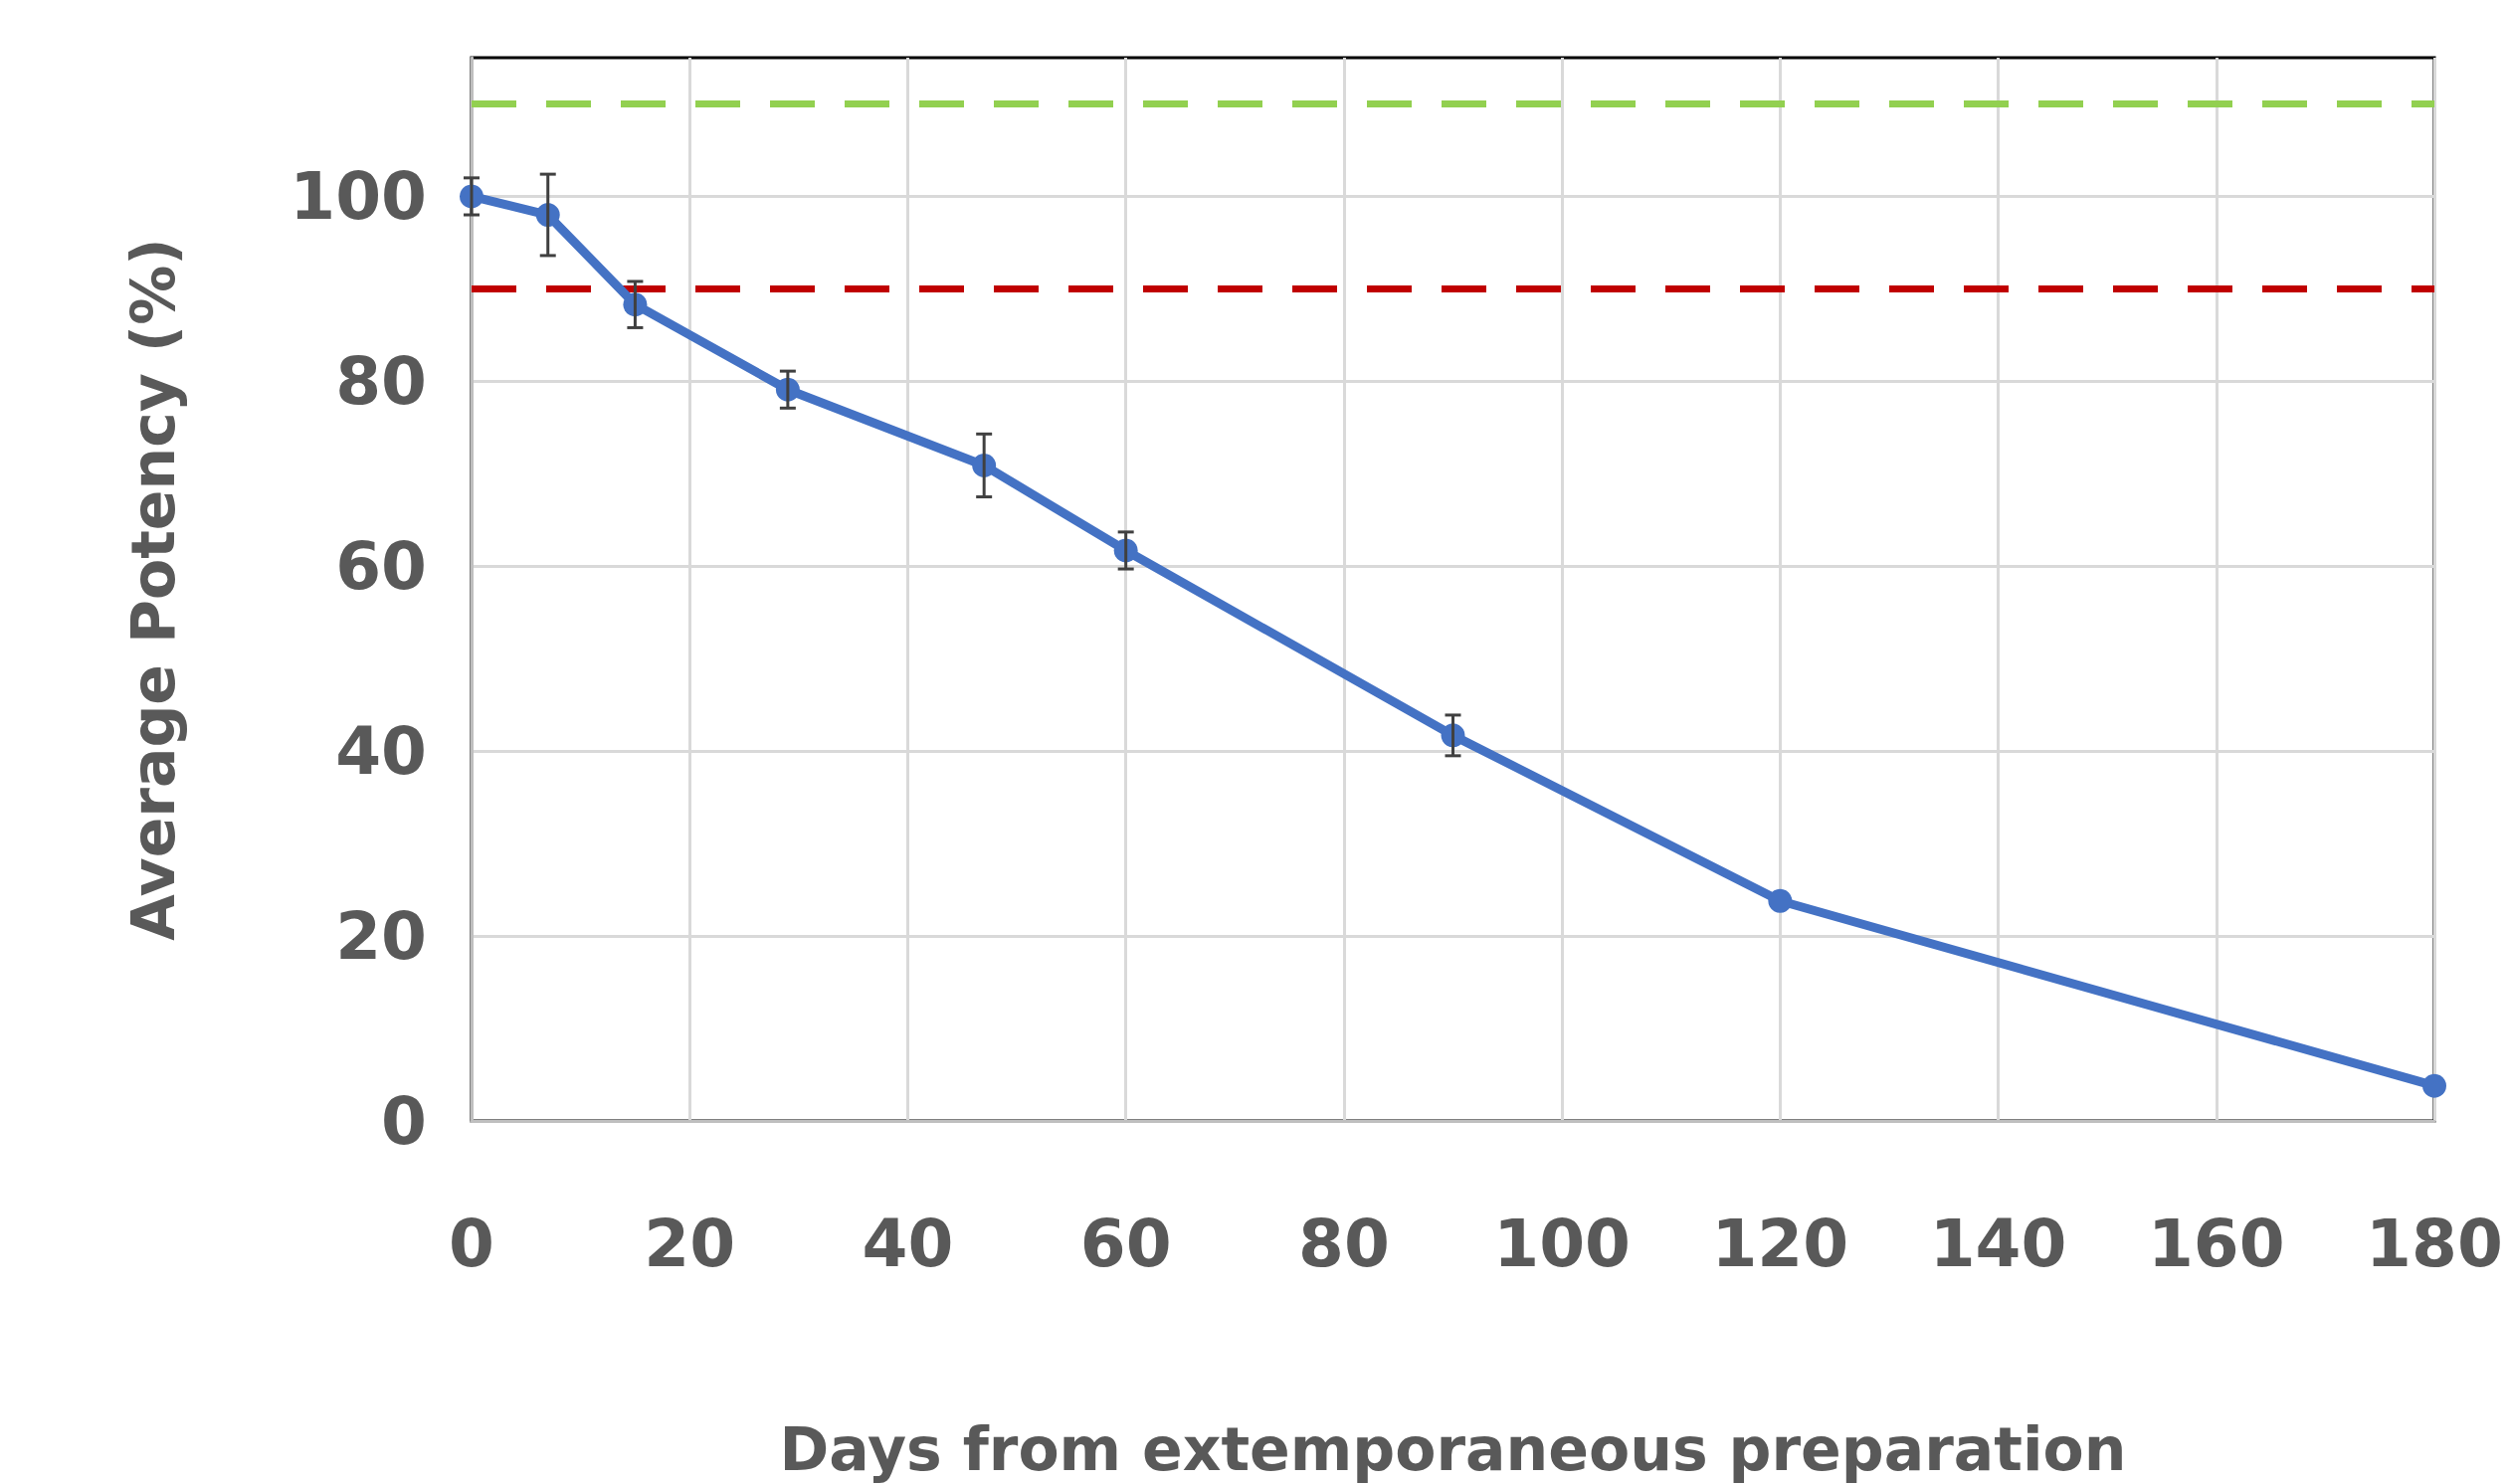 The height and width of the screenshot is (1484, 2509). I want to click on x-tick-label: 120, so click(1780, 1243).